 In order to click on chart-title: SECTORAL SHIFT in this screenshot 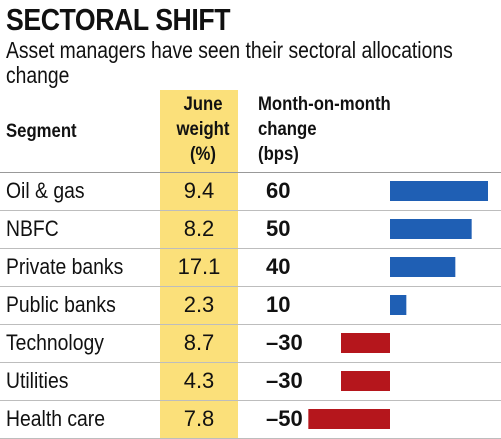, I will do `click(118, 19)`.